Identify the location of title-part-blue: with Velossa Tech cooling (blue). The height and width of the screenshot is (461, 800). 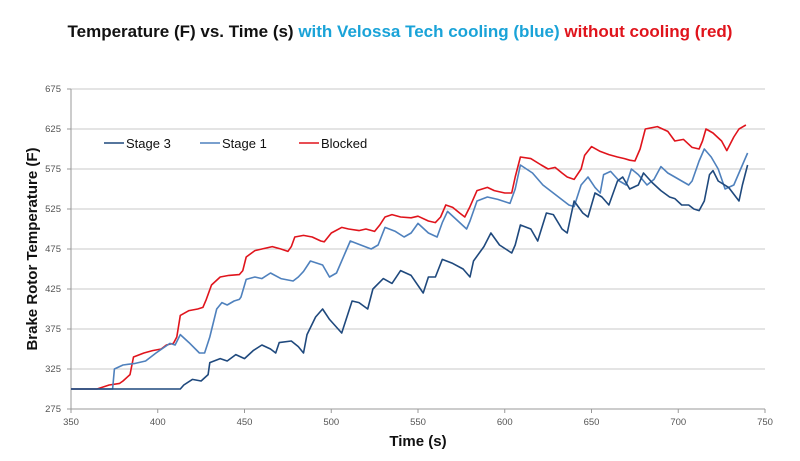
(431, 31).